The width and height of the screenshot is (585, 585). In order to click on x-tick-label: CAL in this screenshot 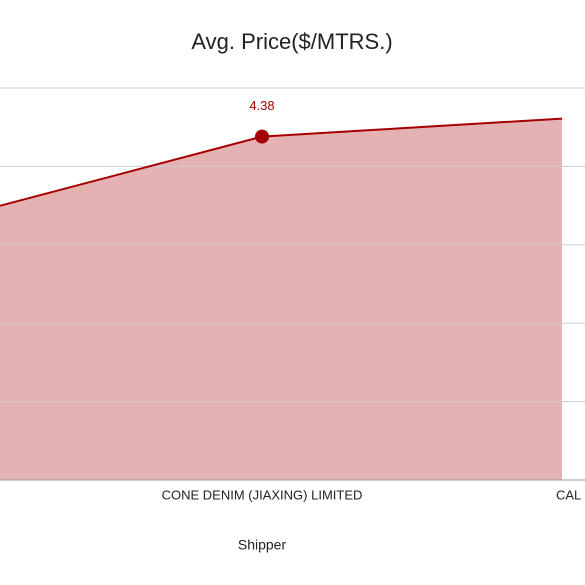, I will do `click(568, 494)`.